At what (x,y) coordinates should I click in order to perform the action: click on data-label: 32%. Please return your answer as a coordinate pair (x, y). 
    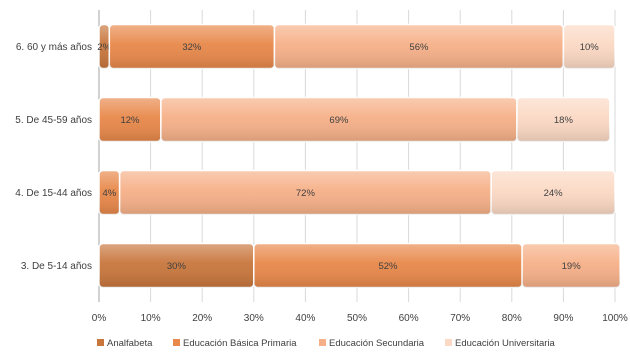
    Looking at the image, I should click on (192, 47).